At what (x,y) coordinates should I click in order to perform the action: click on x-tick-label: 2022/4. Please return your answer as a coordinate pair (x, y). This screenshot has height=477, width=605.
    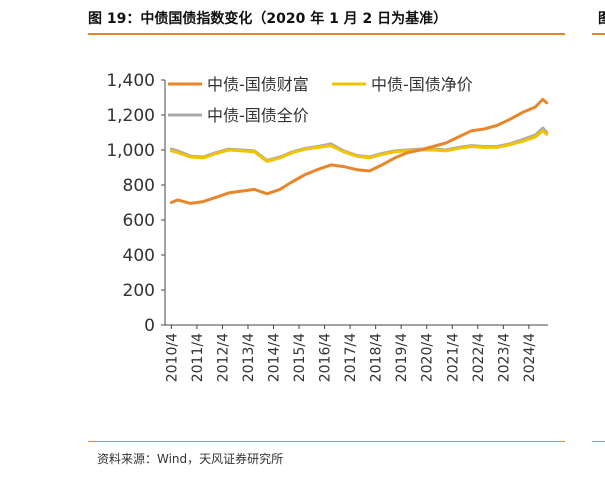
    Looking at the image, I should click on (479, 357).